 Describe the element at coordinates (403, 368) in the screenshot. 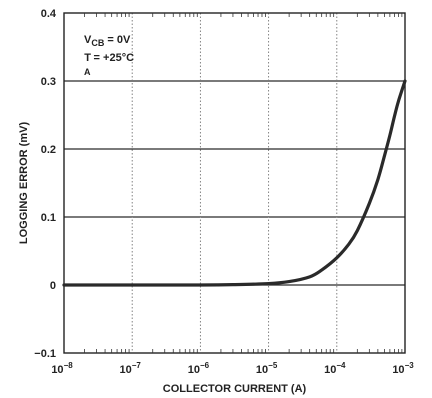

I see `x-tick-label: 10⁻³` at that location.